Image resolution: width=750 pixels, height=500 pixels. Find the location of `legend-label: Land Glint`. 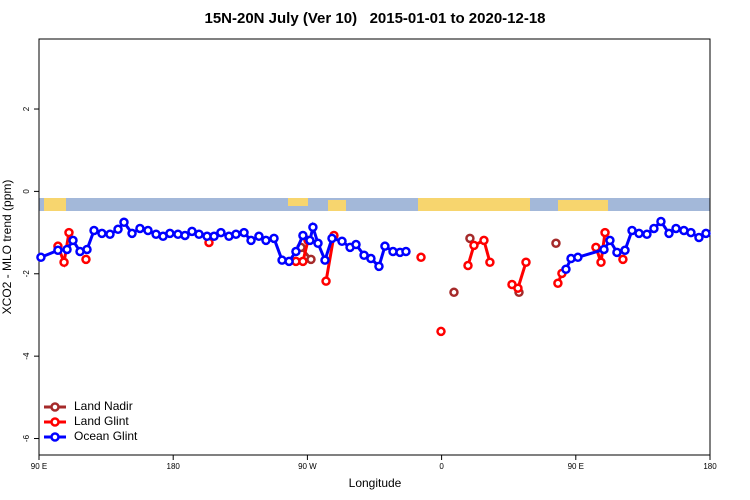

legend-label: Land Glint is located at coordinates (101, 421).